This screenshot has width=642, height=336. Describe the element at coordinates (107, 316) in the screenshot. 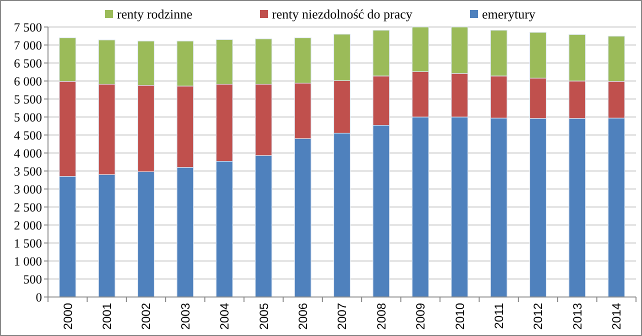

I see `x-tick-label: 2001` at that location.